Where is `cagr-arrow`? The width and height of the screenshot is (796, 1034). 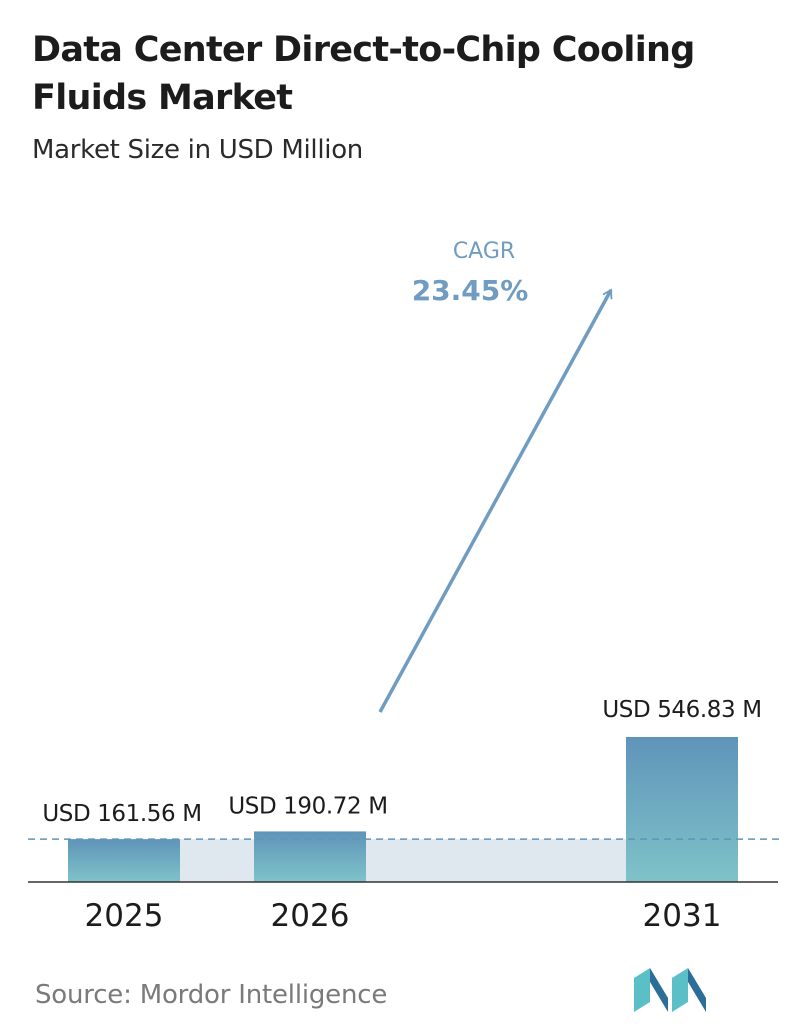
cagr-arrow is located at coordinates (495, 500).